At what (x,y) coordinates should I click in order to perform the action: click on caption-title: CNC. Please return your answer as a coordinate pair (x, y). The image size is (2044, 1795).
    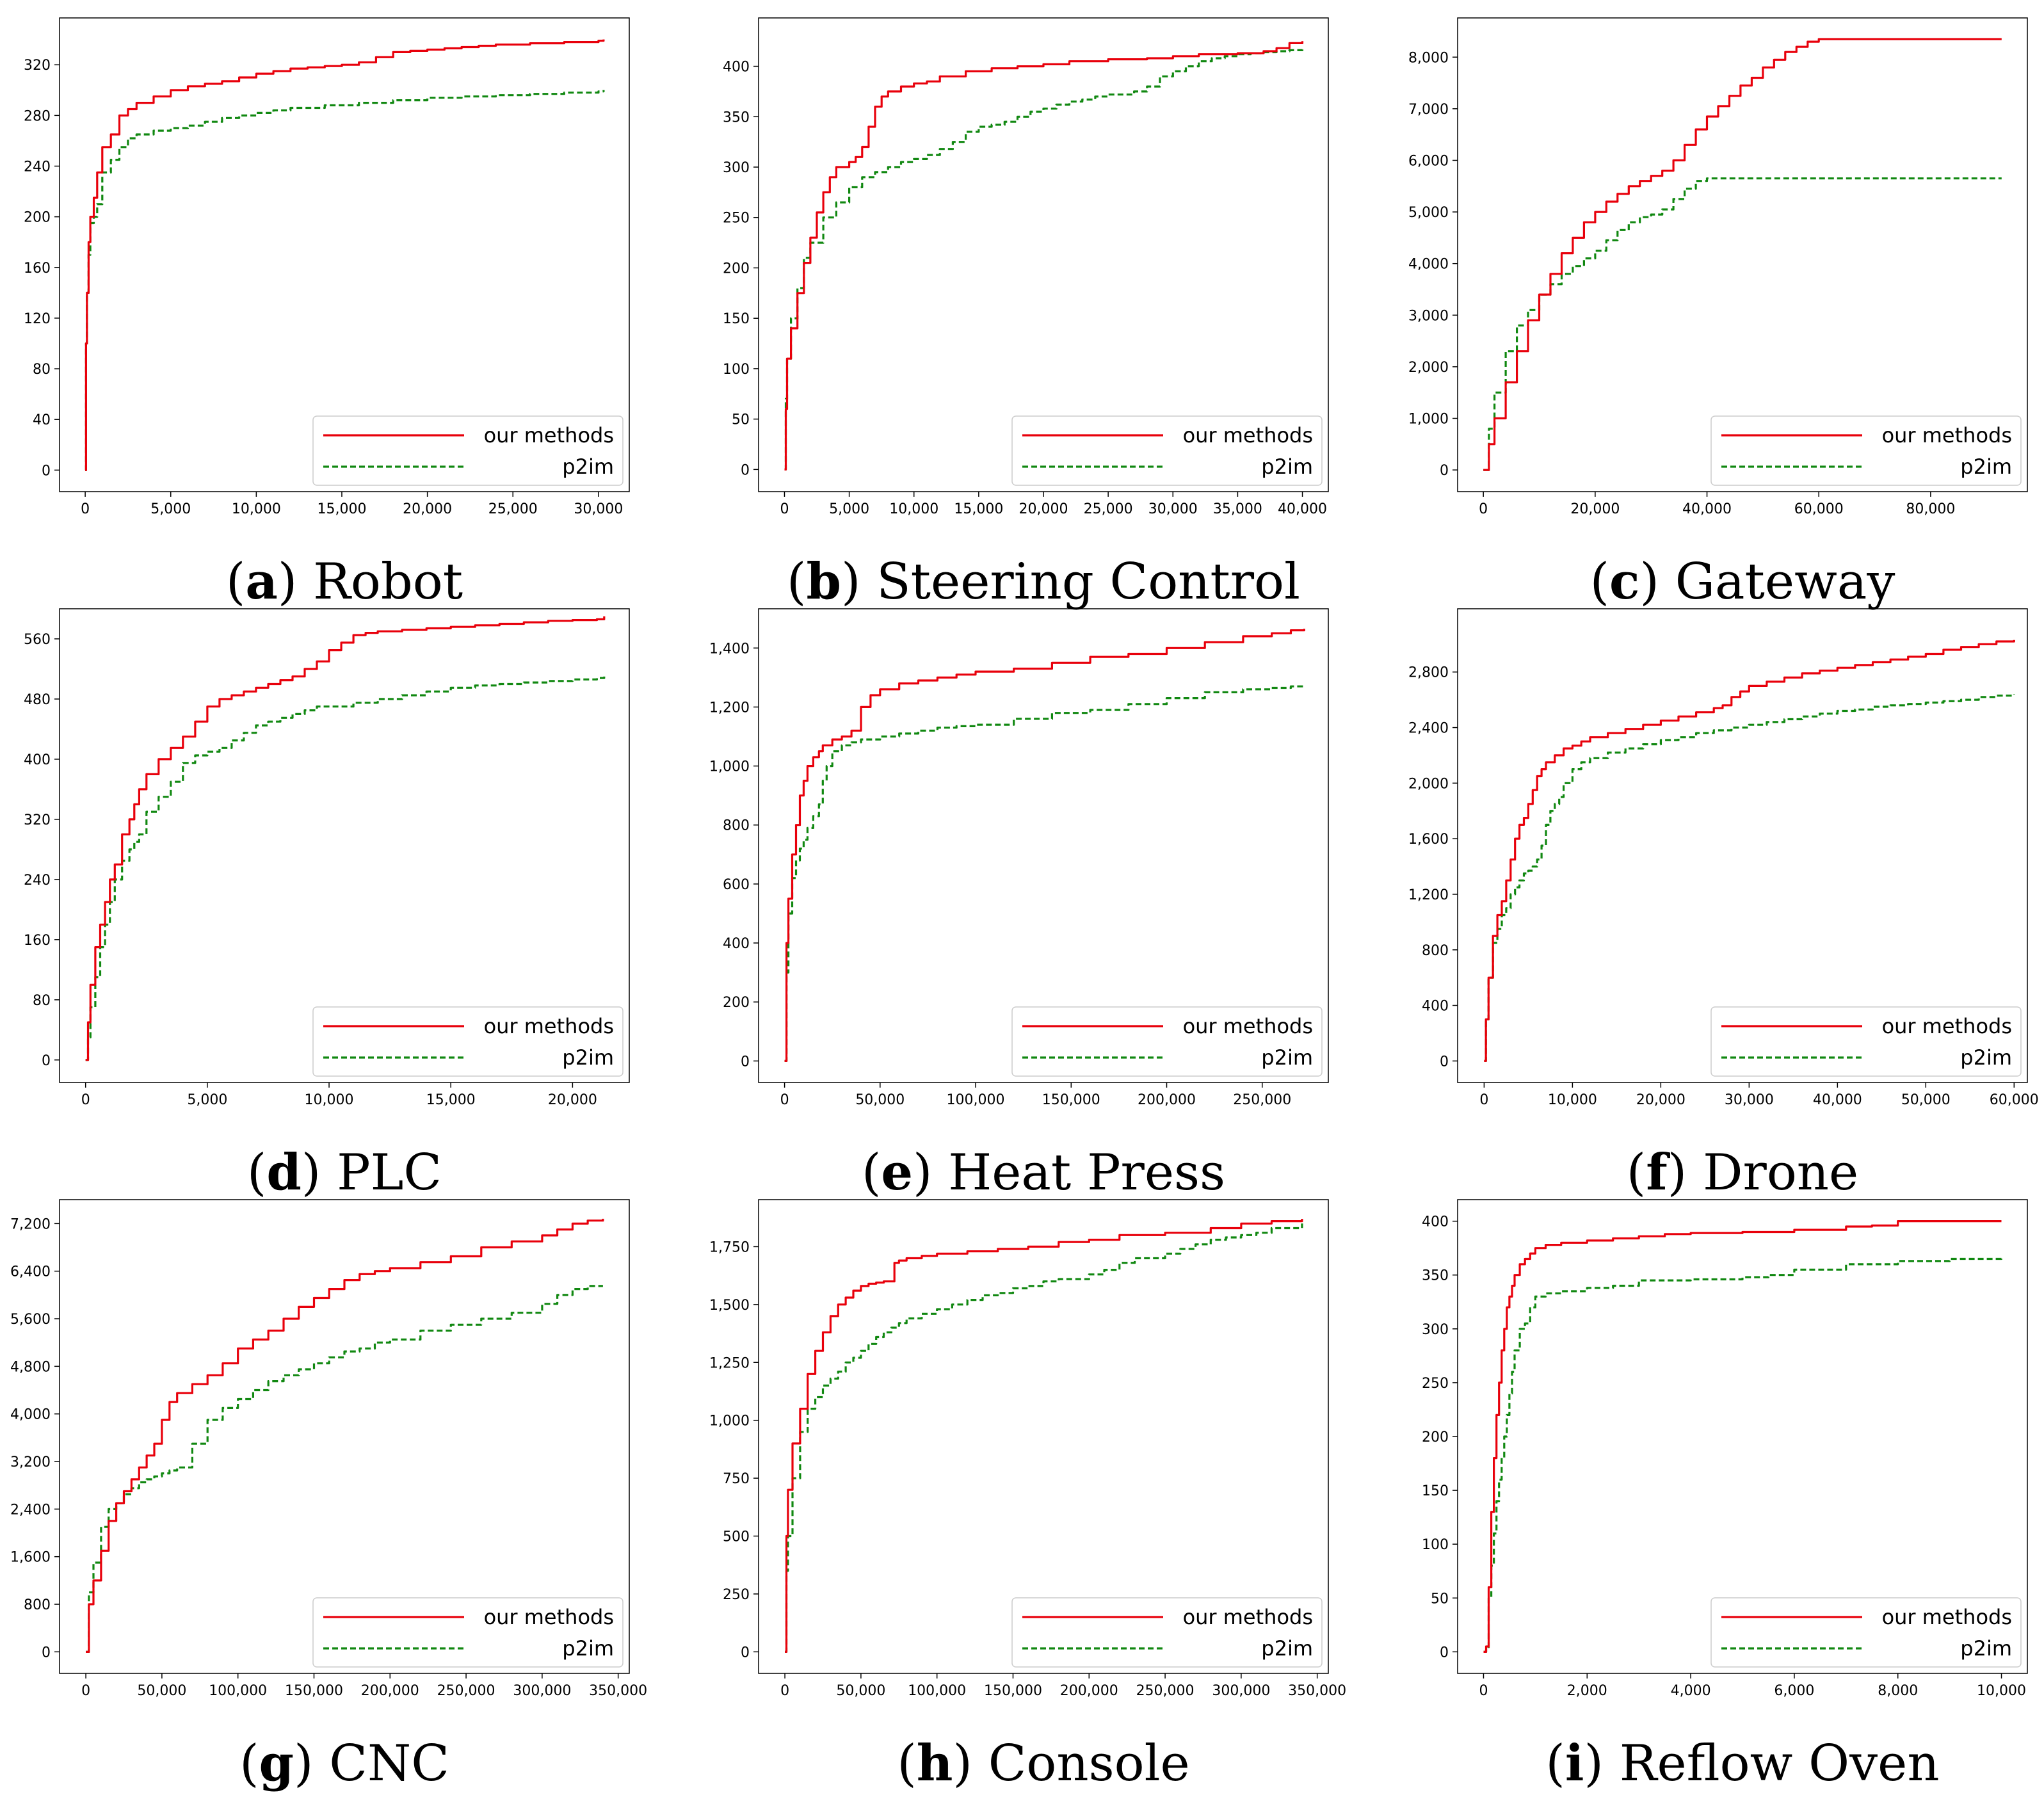
    Looking at the image, I should click on (389, 1763).